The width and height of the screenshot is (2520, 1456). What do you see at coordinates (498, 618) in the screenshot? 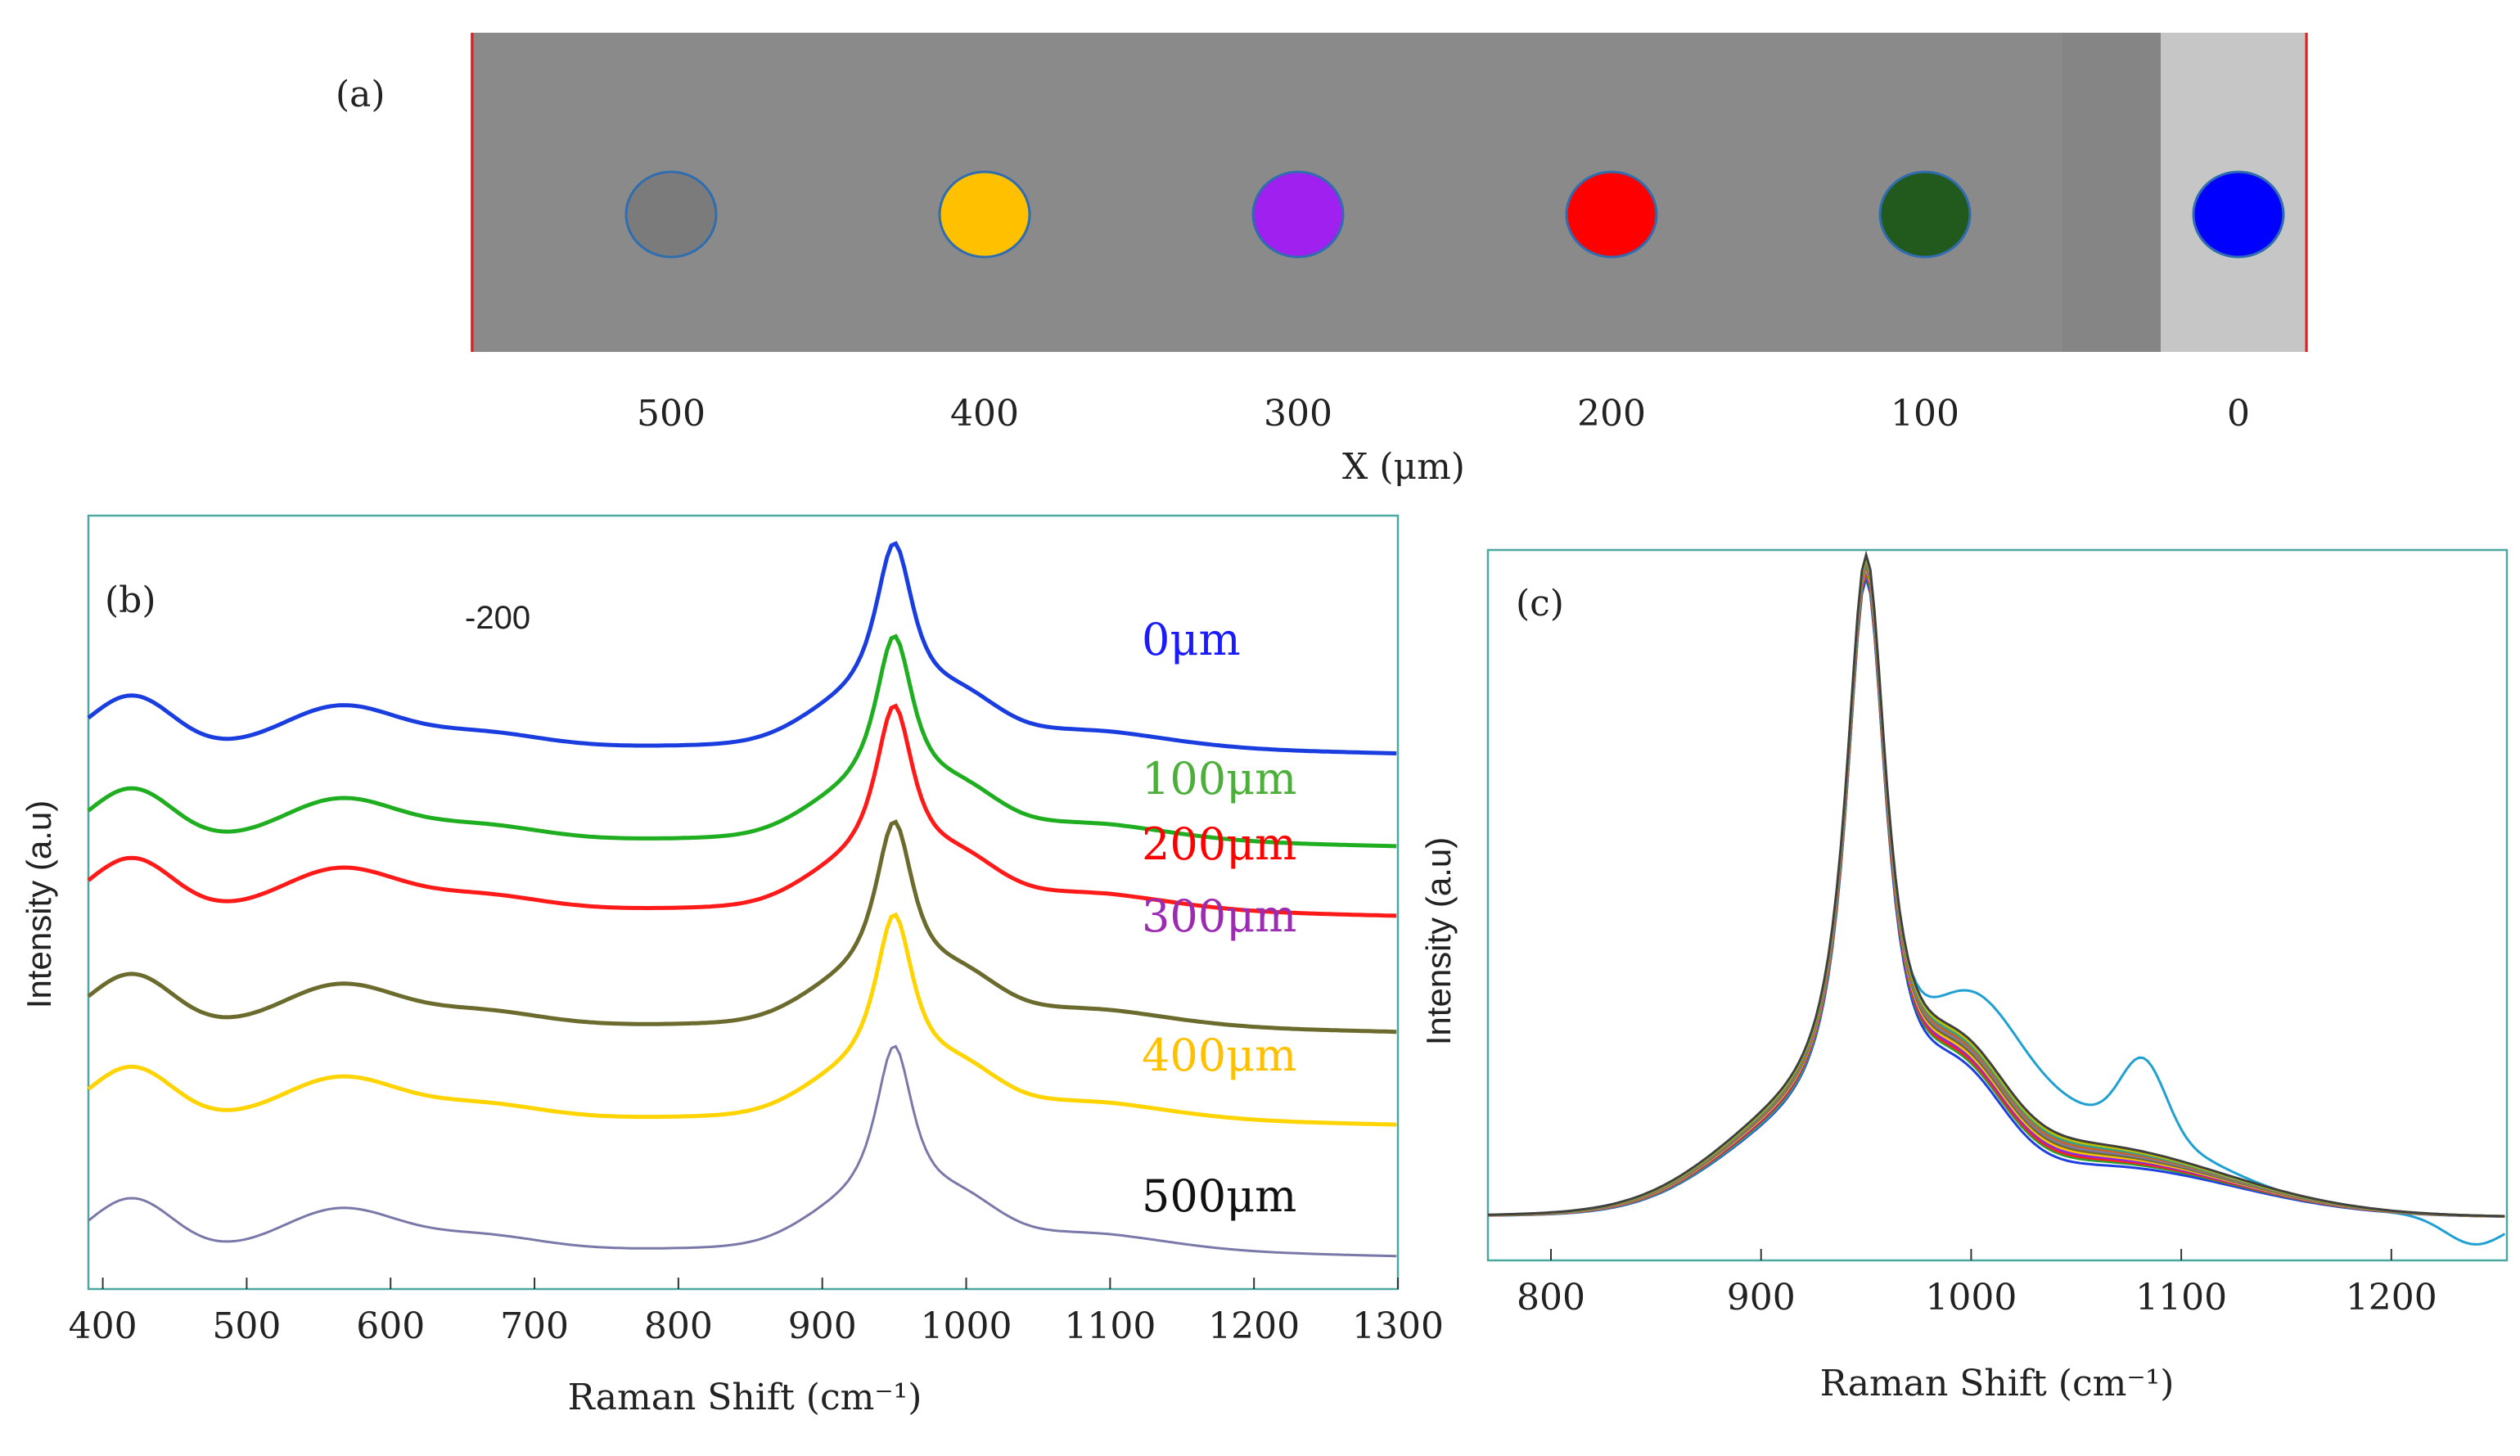
I see `annotation-b: -200` at bounding box center [498, 618].